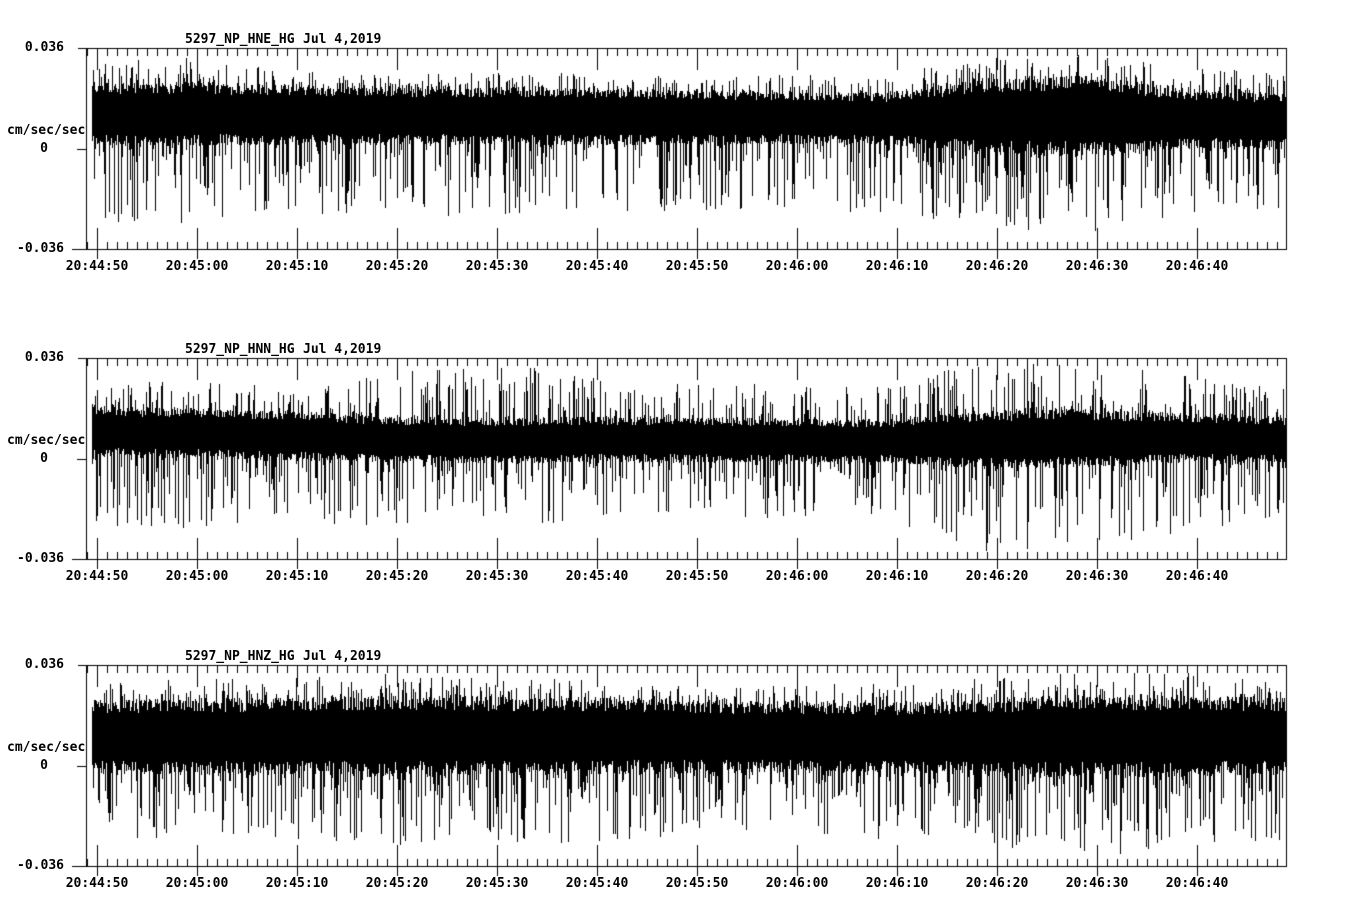  I want to click on chart-title-station: 5297_NP_HNN_HG, so click(240, 349).